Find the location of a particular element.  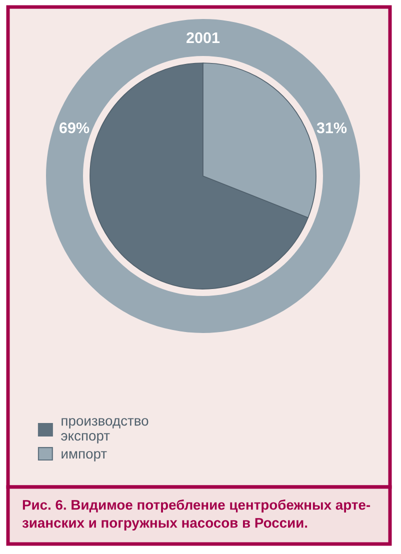

chart-title: 2001 is located at coordinates (203, 38).